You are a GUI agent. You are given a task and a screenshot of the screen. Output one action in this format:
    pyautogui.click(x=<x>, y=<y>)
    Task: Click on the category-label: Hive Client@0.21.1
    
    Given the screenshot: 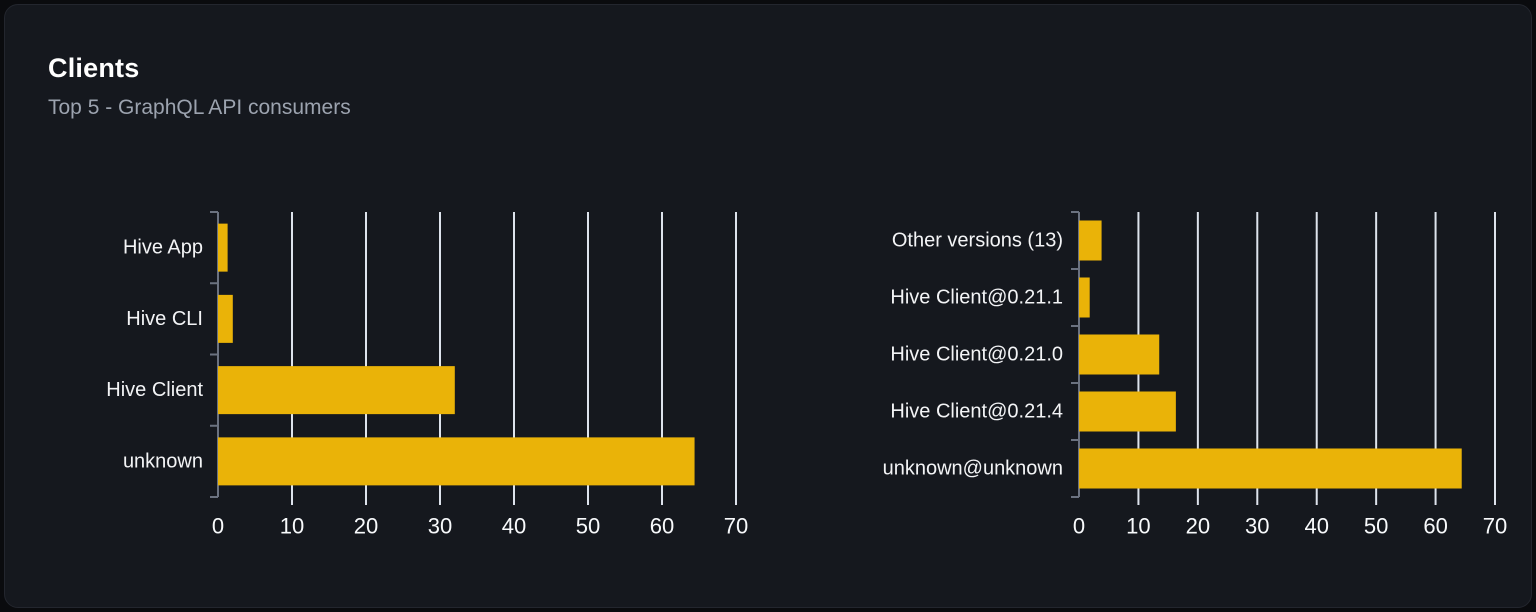 What is the action you would take?
    pyautogui.click(x=976, y=298)
    